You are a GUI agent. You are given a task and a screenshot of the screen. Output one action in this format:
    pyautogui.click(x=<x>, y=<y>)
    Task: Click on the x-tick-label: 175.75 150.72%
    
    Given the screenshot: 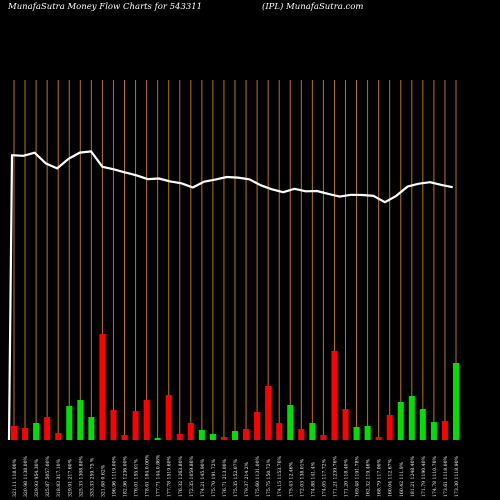 What is the action you would take?
    pyautogui.click(x=269, y=477)
    